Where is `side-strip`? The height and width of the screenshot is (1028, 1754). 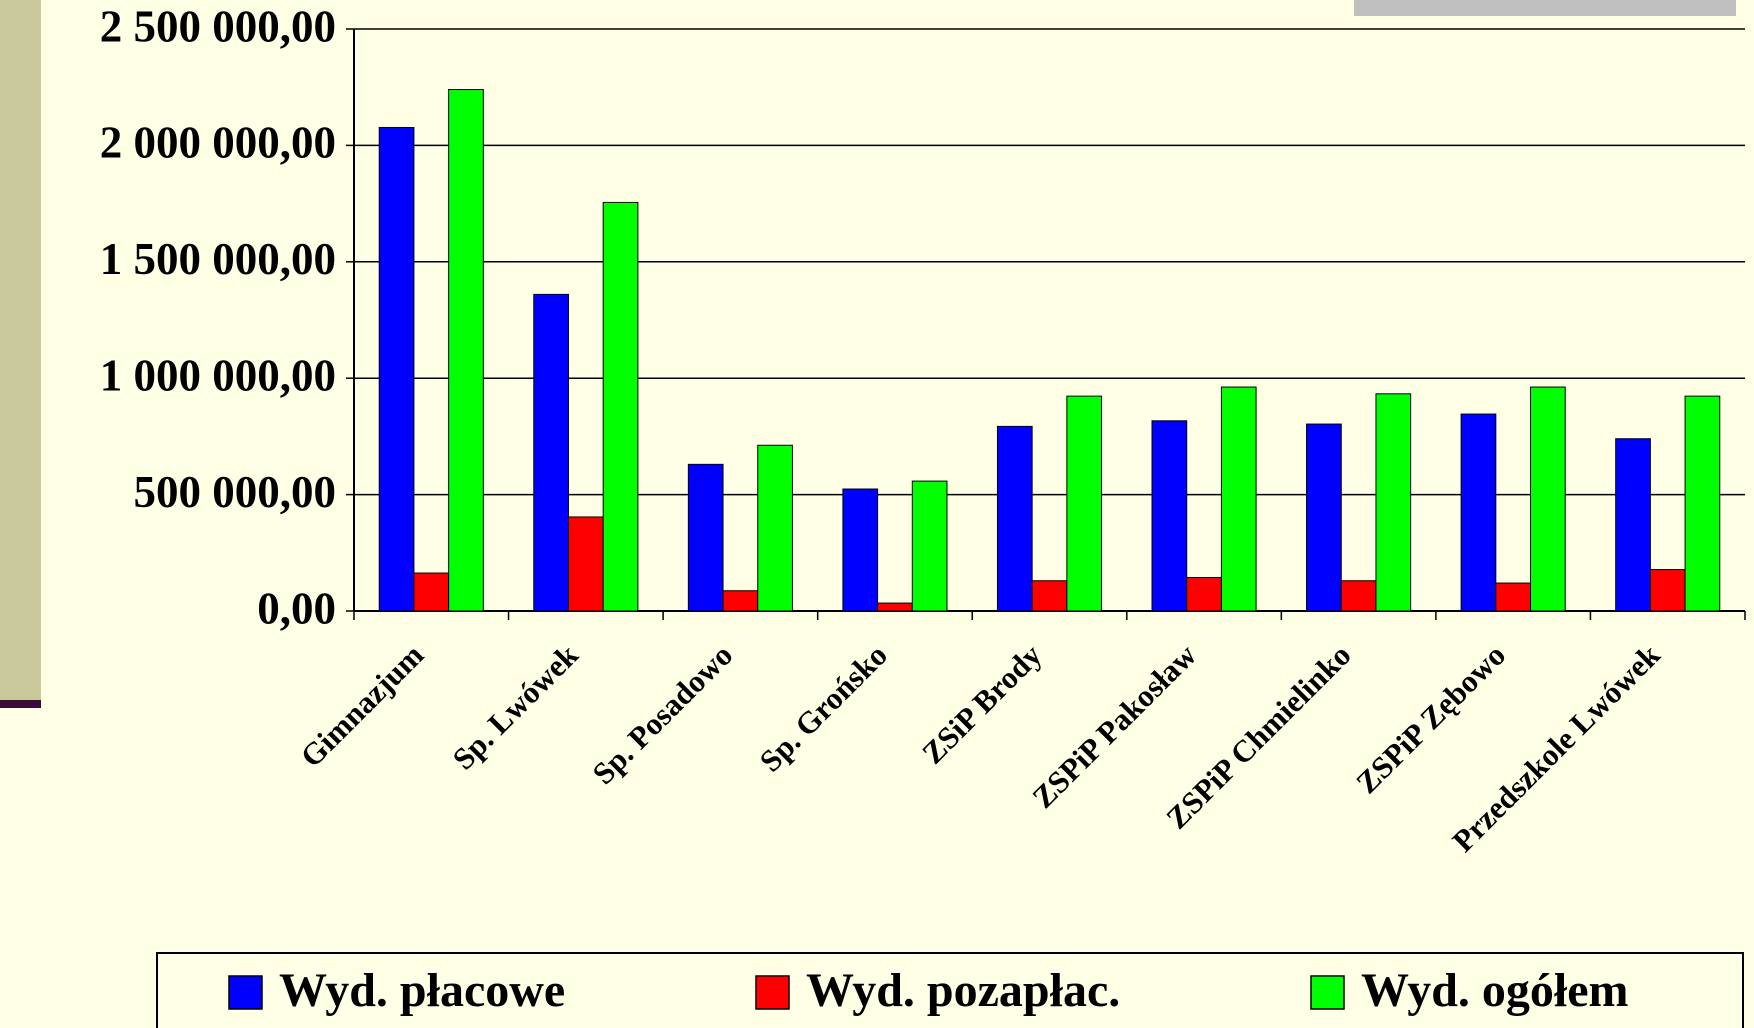
side-strip is located at coordinates (20, 350).